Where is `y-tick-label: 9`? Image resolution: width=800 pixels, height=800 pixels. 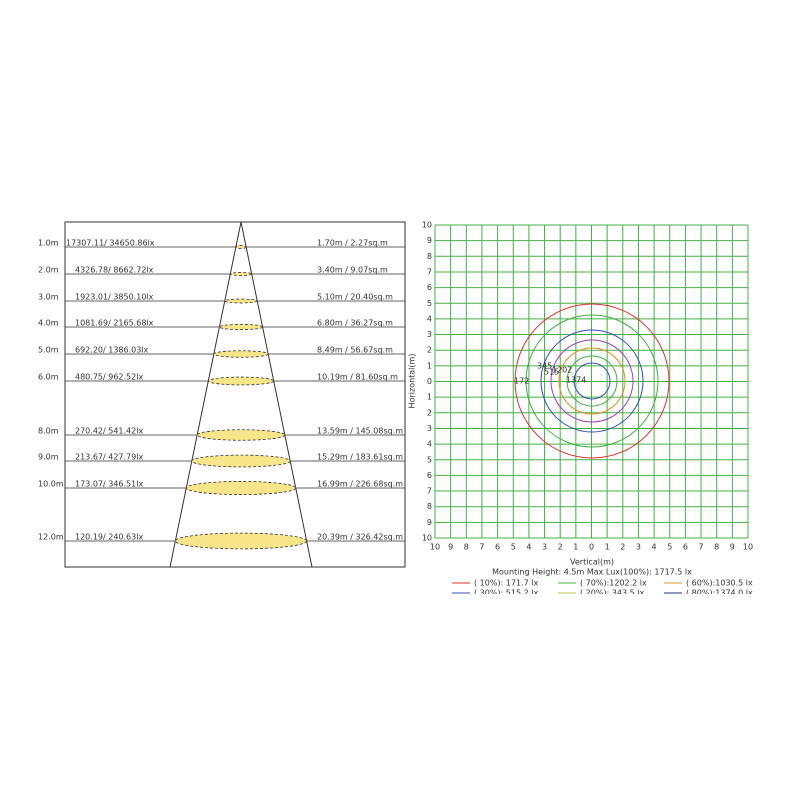 y-tick-label: 9 is located at coordinates (429, 522).